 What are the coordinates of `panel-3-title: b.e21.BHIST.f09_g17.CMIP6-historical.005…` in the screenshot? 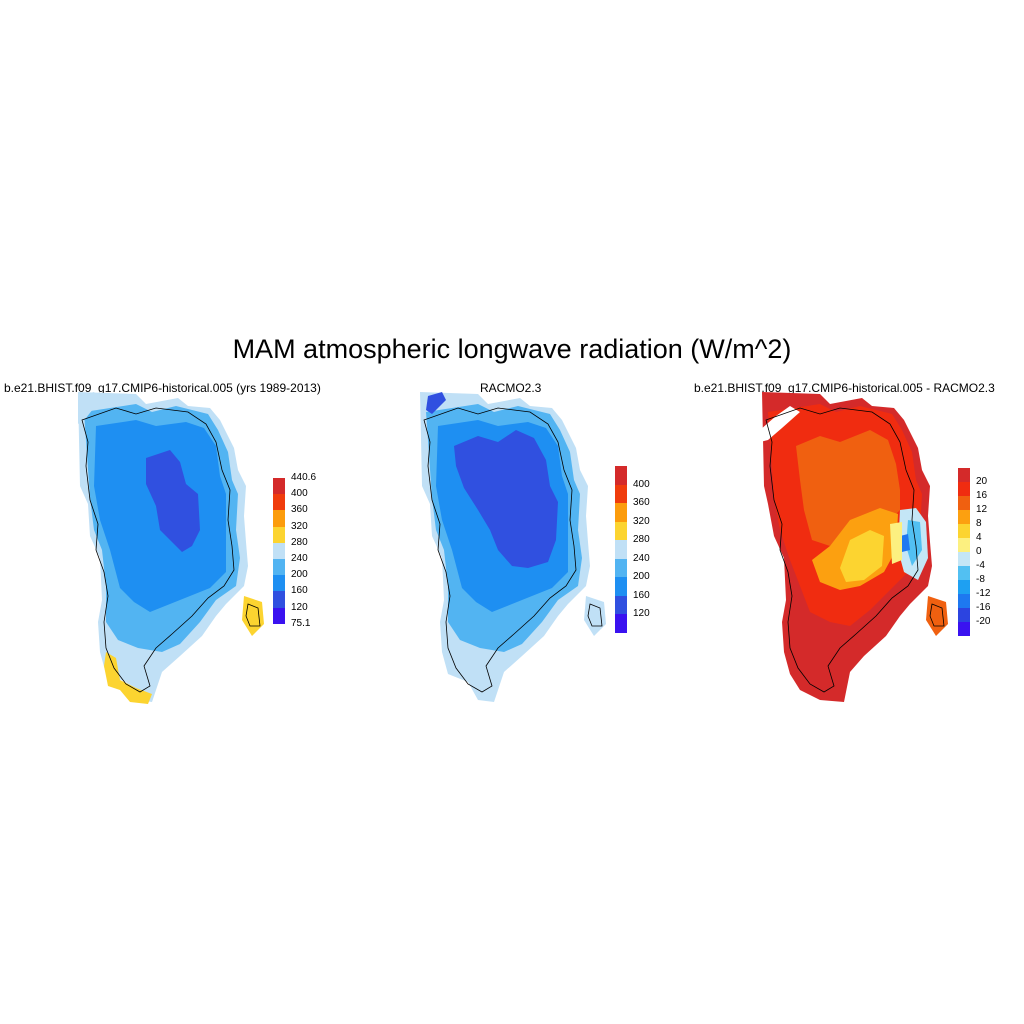 It's located at (844, 388).